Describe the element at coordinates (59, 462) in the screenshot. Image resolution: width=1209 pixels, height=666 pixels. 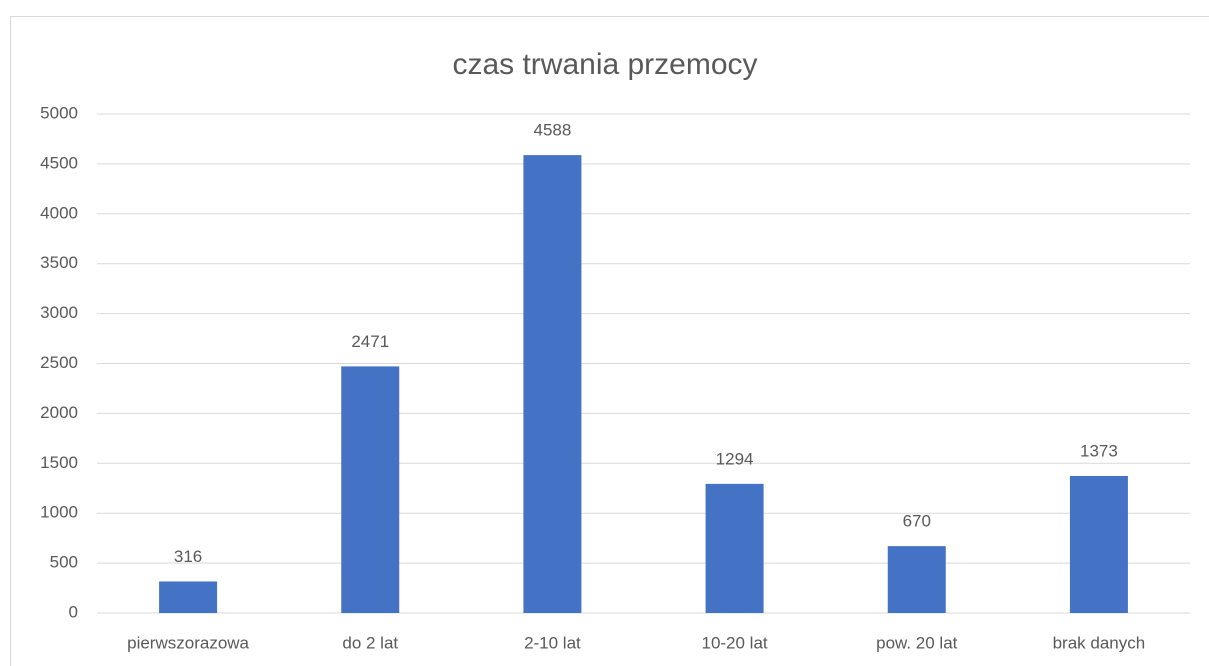
I see `y-tick-label: 1500` at that location.